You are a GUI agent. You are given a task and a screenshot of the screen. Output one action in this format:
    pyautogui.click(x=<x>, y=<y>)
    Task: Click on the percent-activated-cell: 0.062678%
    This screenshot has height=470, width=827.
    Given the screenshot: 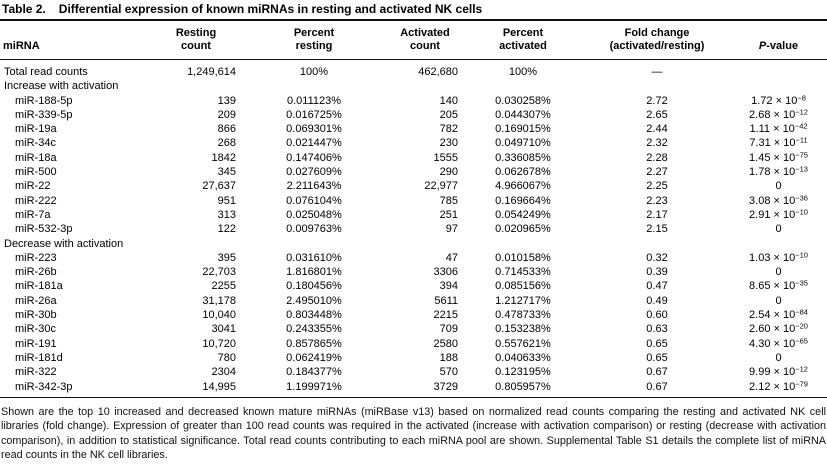 What is the action you would take?
    pyautogui.click(x=523, y=172)
    